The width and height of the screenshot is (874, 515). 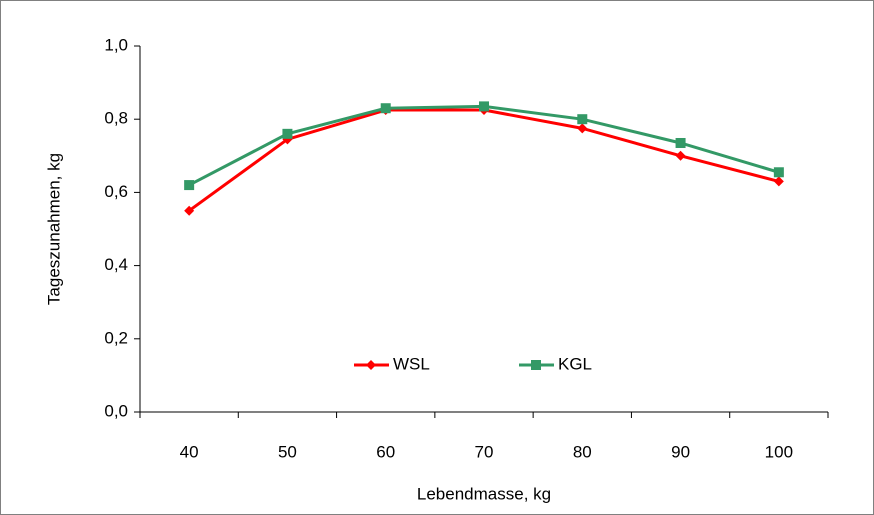 What do you see at coordinates (484, 493) in the screenshot?
I see `x-axis-title: Lebendmasse, kg` at bounding box center [484, 493].